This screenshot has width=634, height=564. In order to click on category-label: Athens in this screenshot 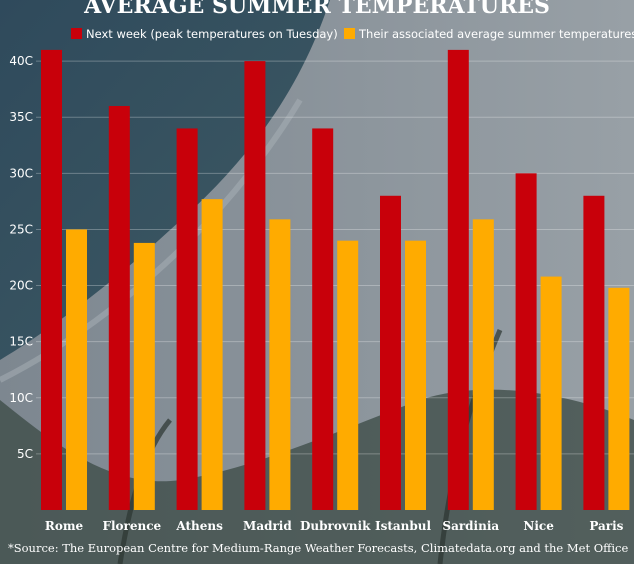, I will do `click(199, 526)`.